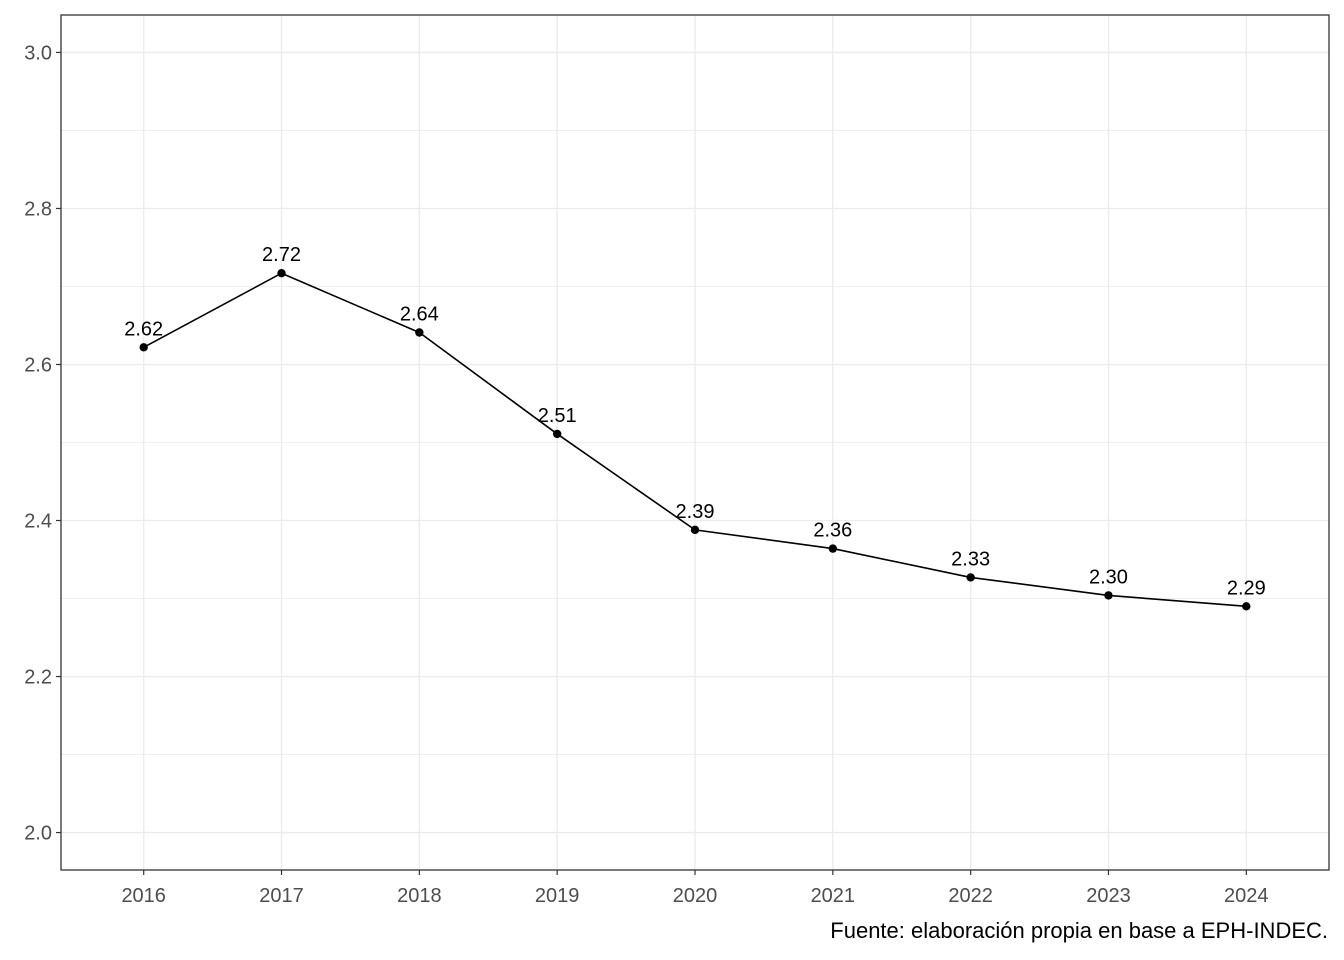  I want to click on x-tick-label: 2019, so click(557, 896).